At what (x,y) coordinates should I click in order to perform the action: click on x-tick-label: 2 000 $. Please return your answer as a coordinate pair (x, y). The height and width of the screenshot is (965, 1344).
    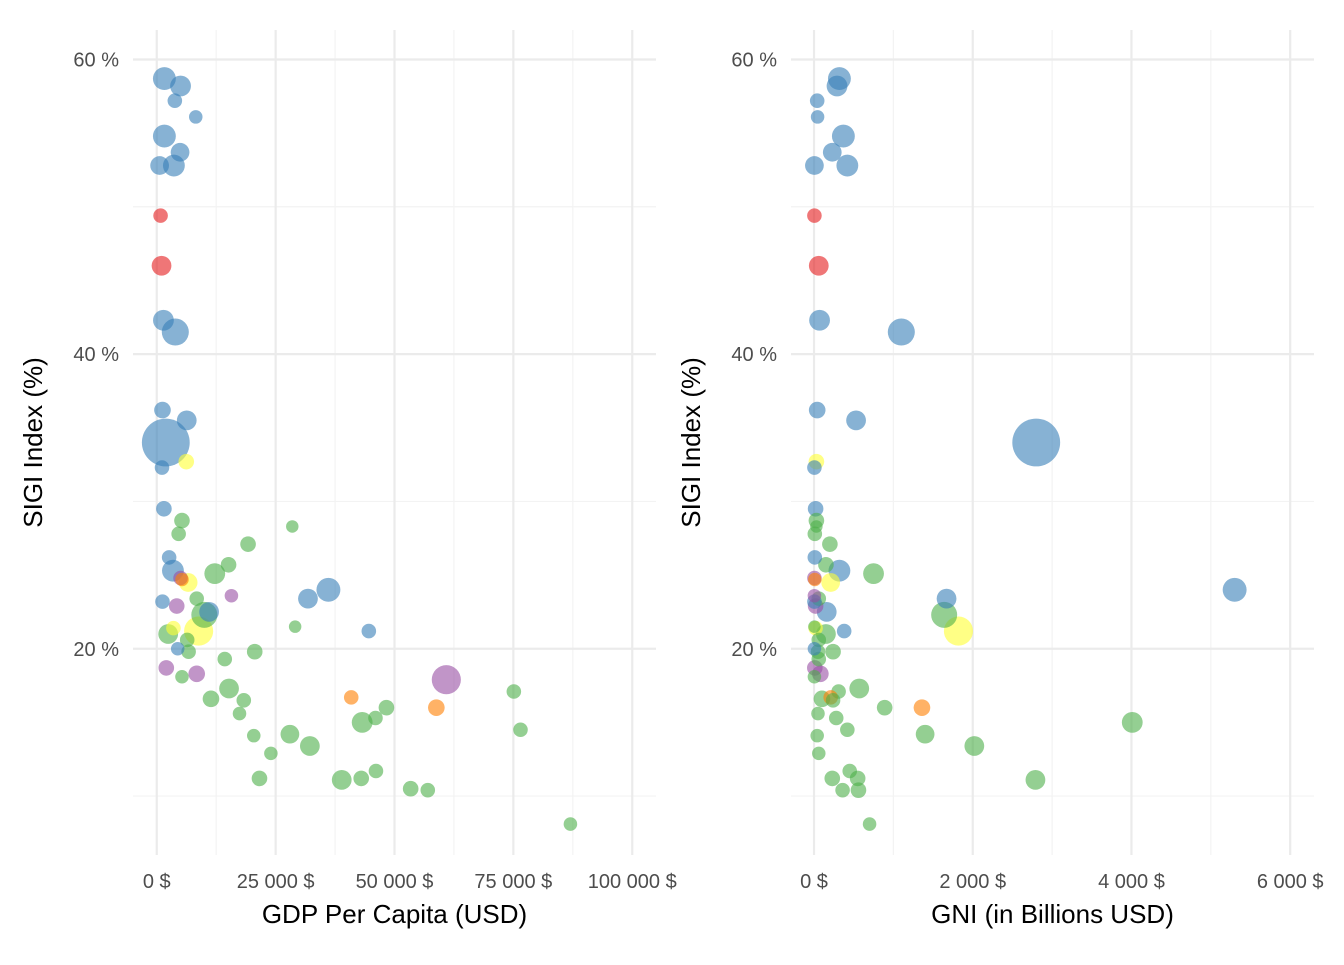
    Looking at the image, I should click on (972, 882).